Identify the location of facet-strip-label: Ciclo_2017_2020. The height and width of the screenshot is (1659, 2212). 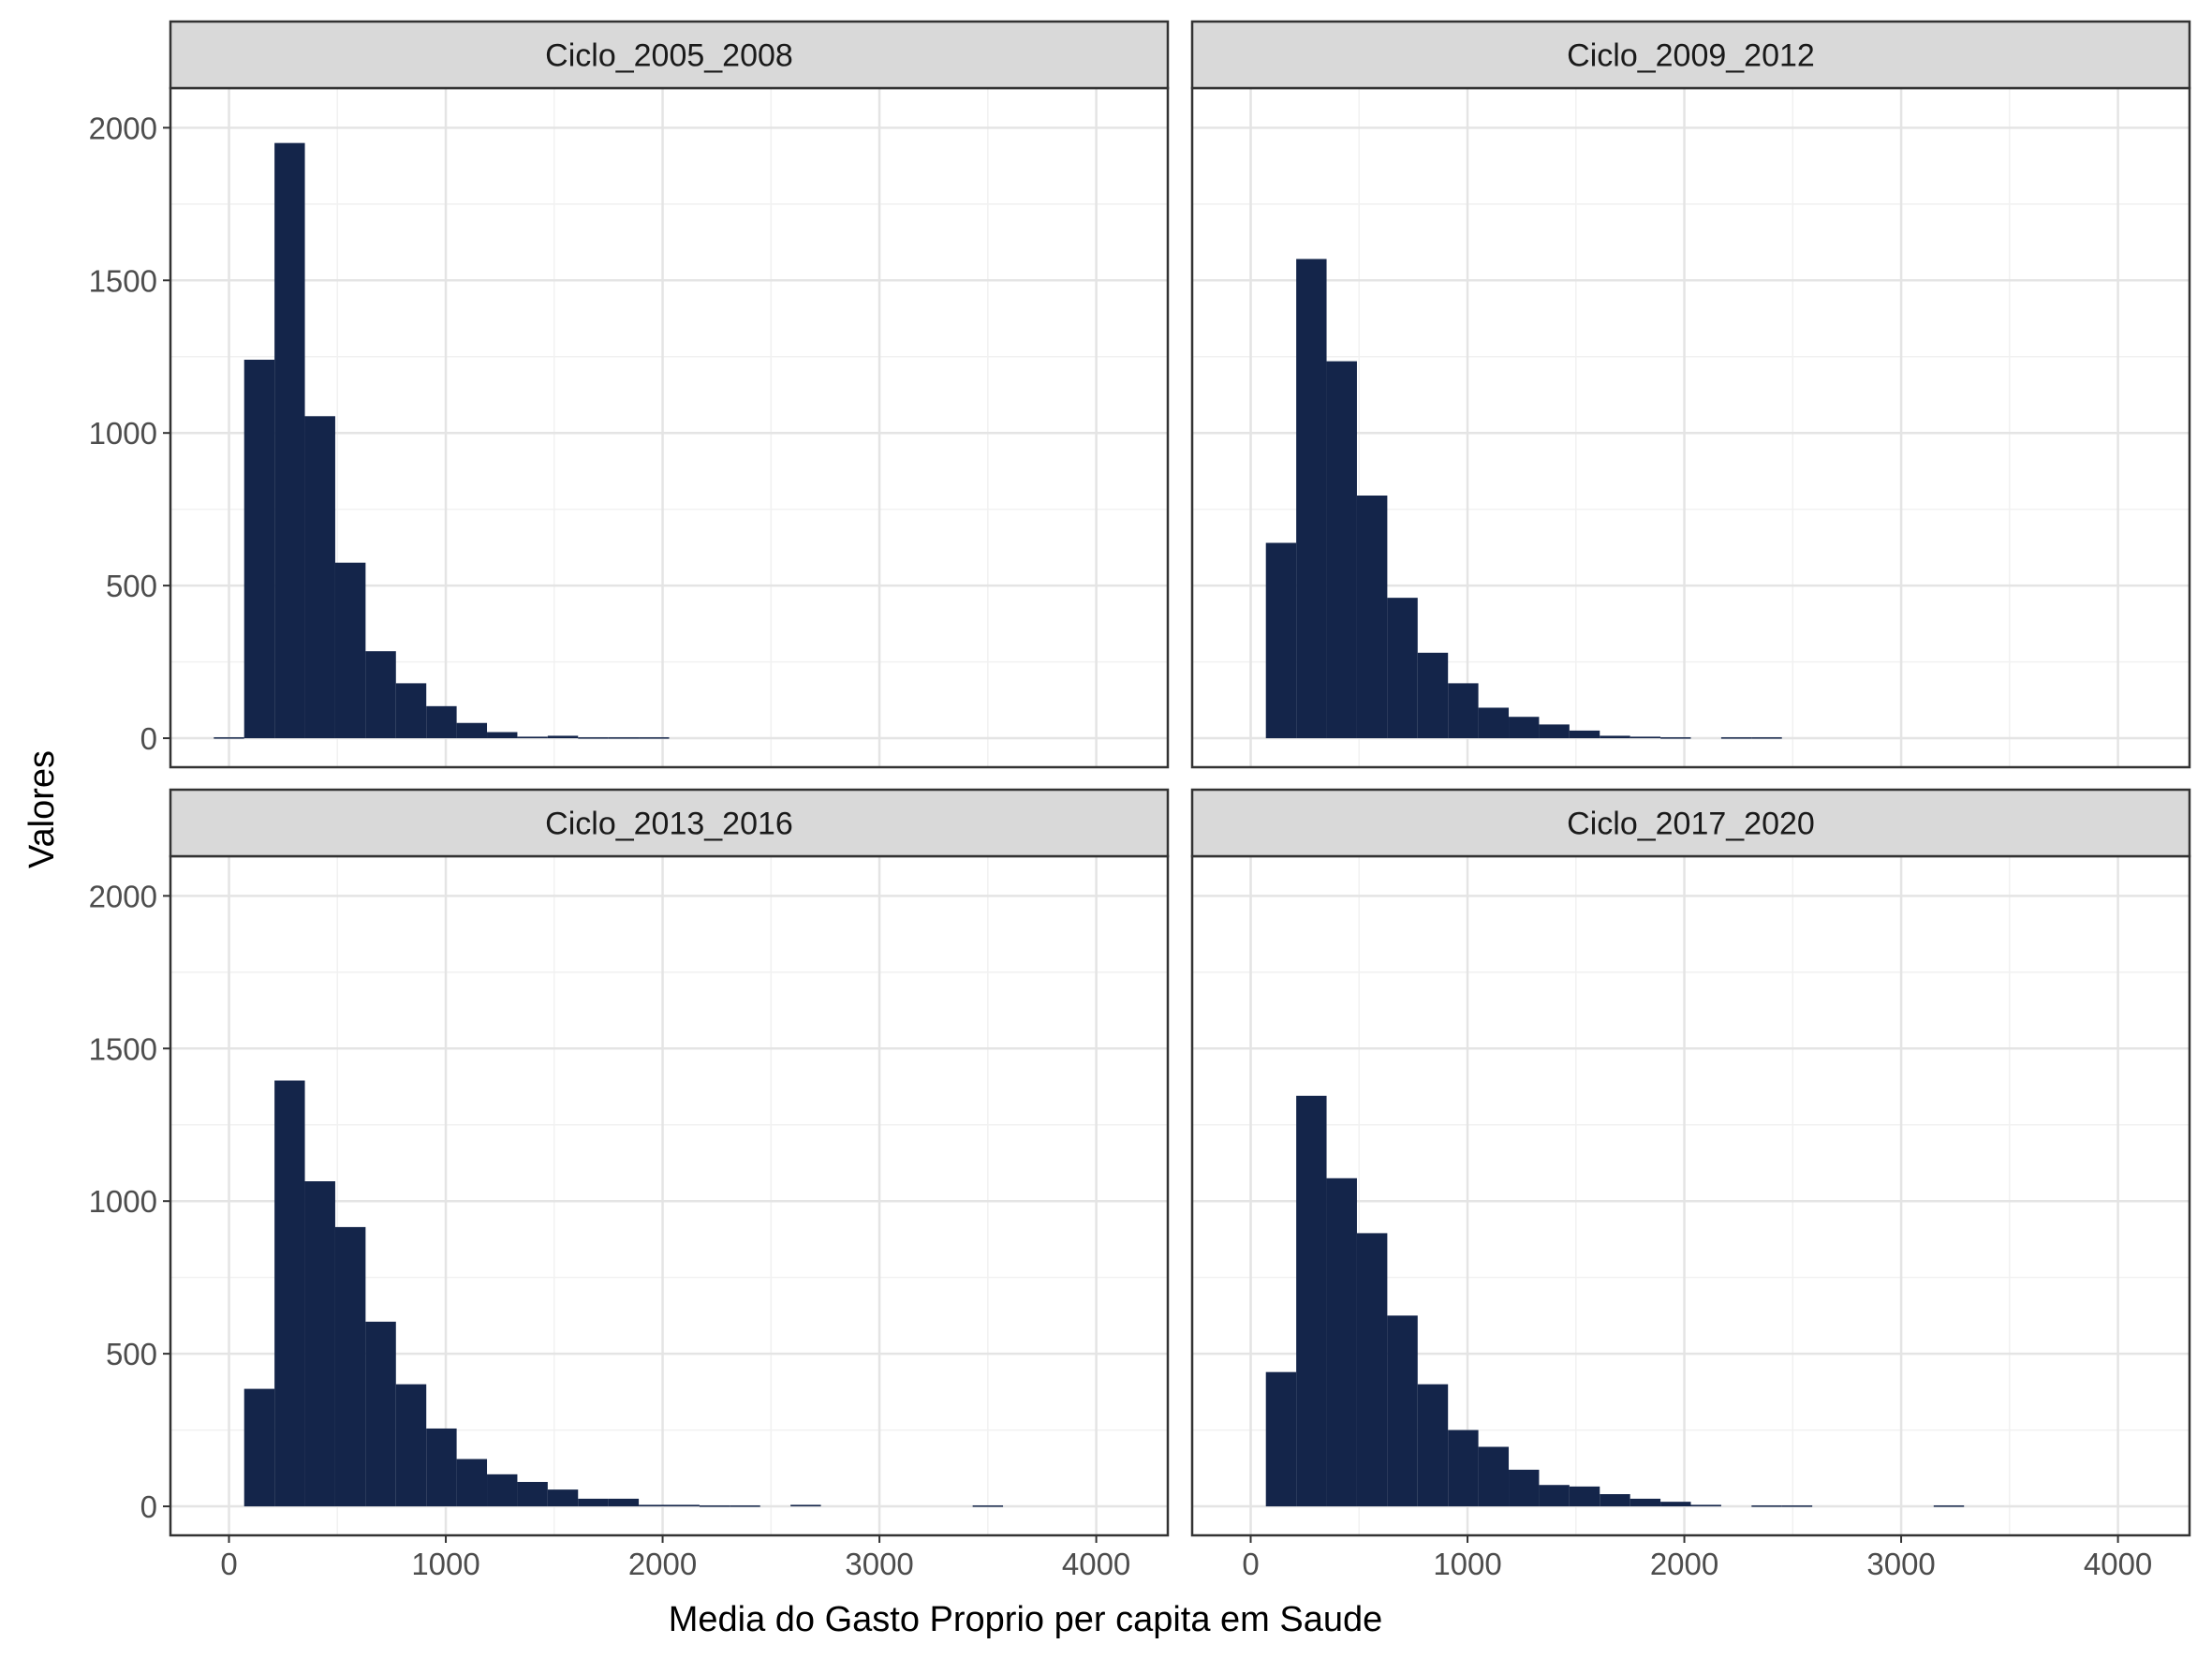
(1691, 824).